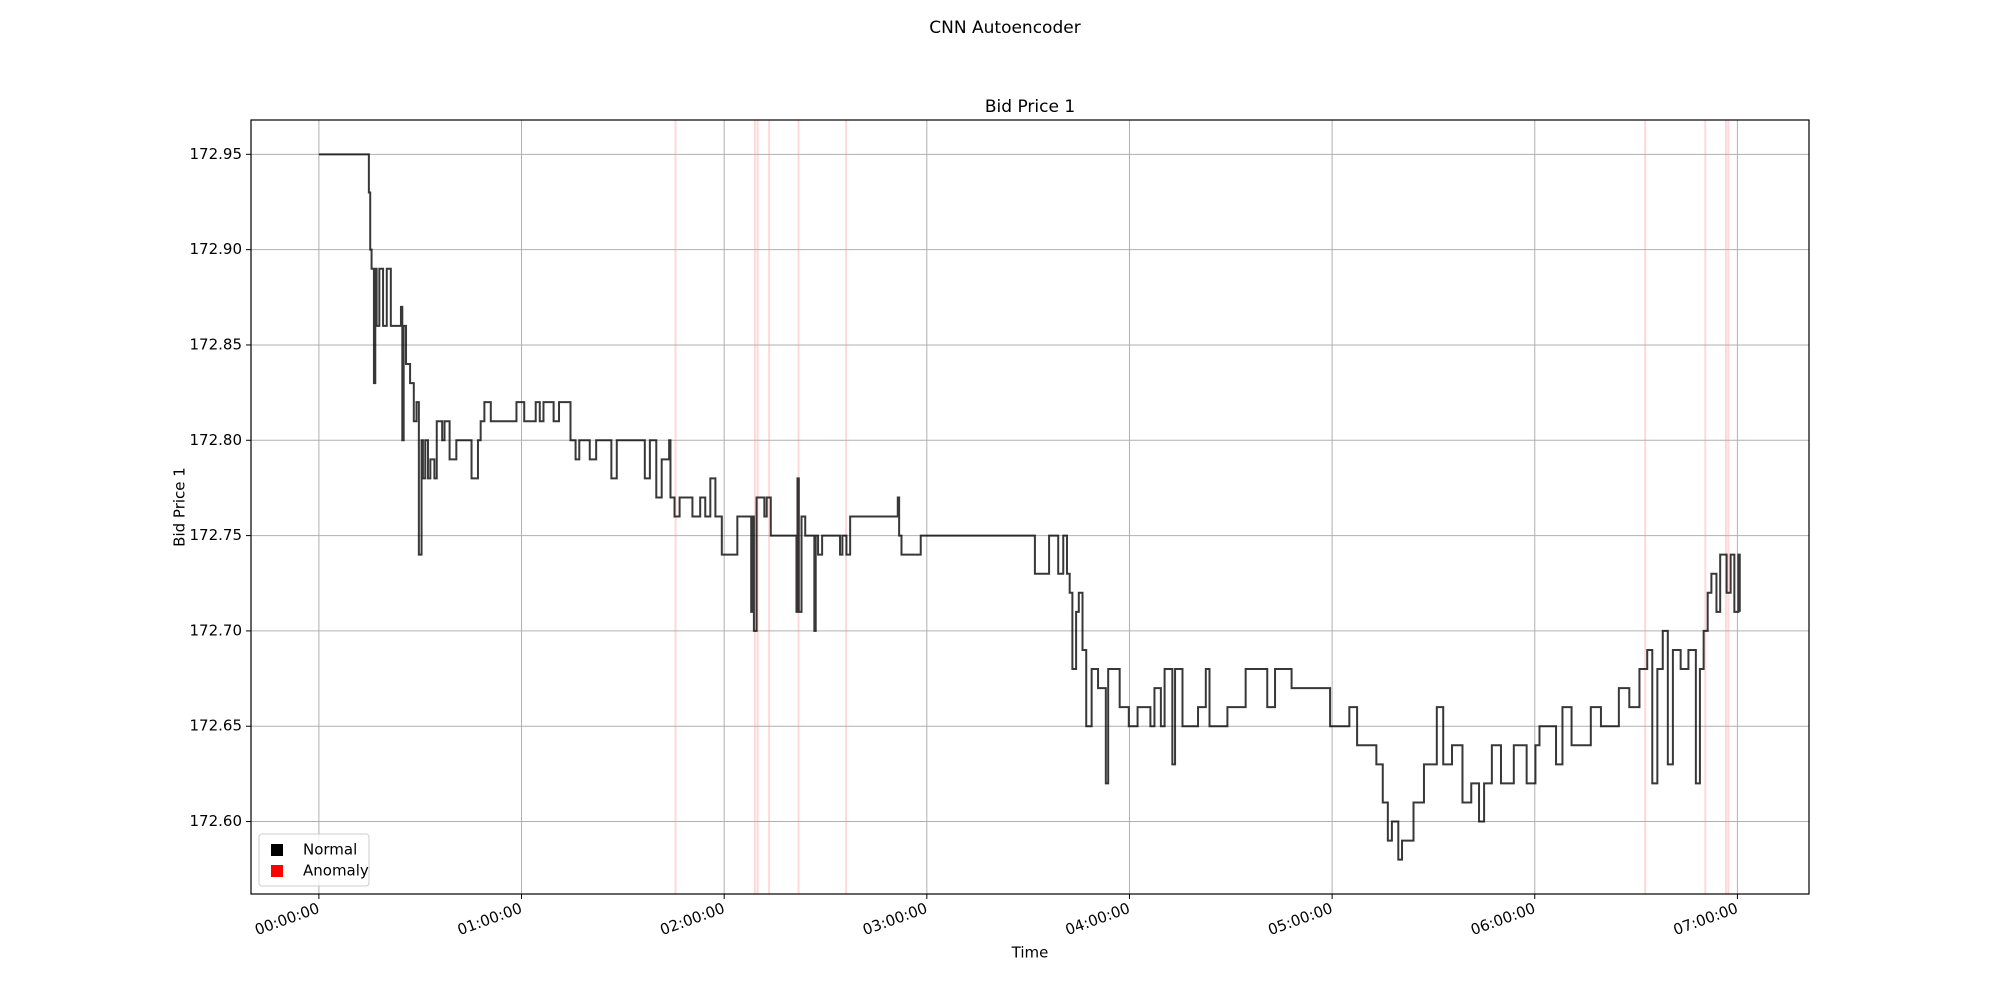  Describe the element at coordinates (180, 507) in the screenshot. I see `y-axis-label: Bid Price 1` at that location.